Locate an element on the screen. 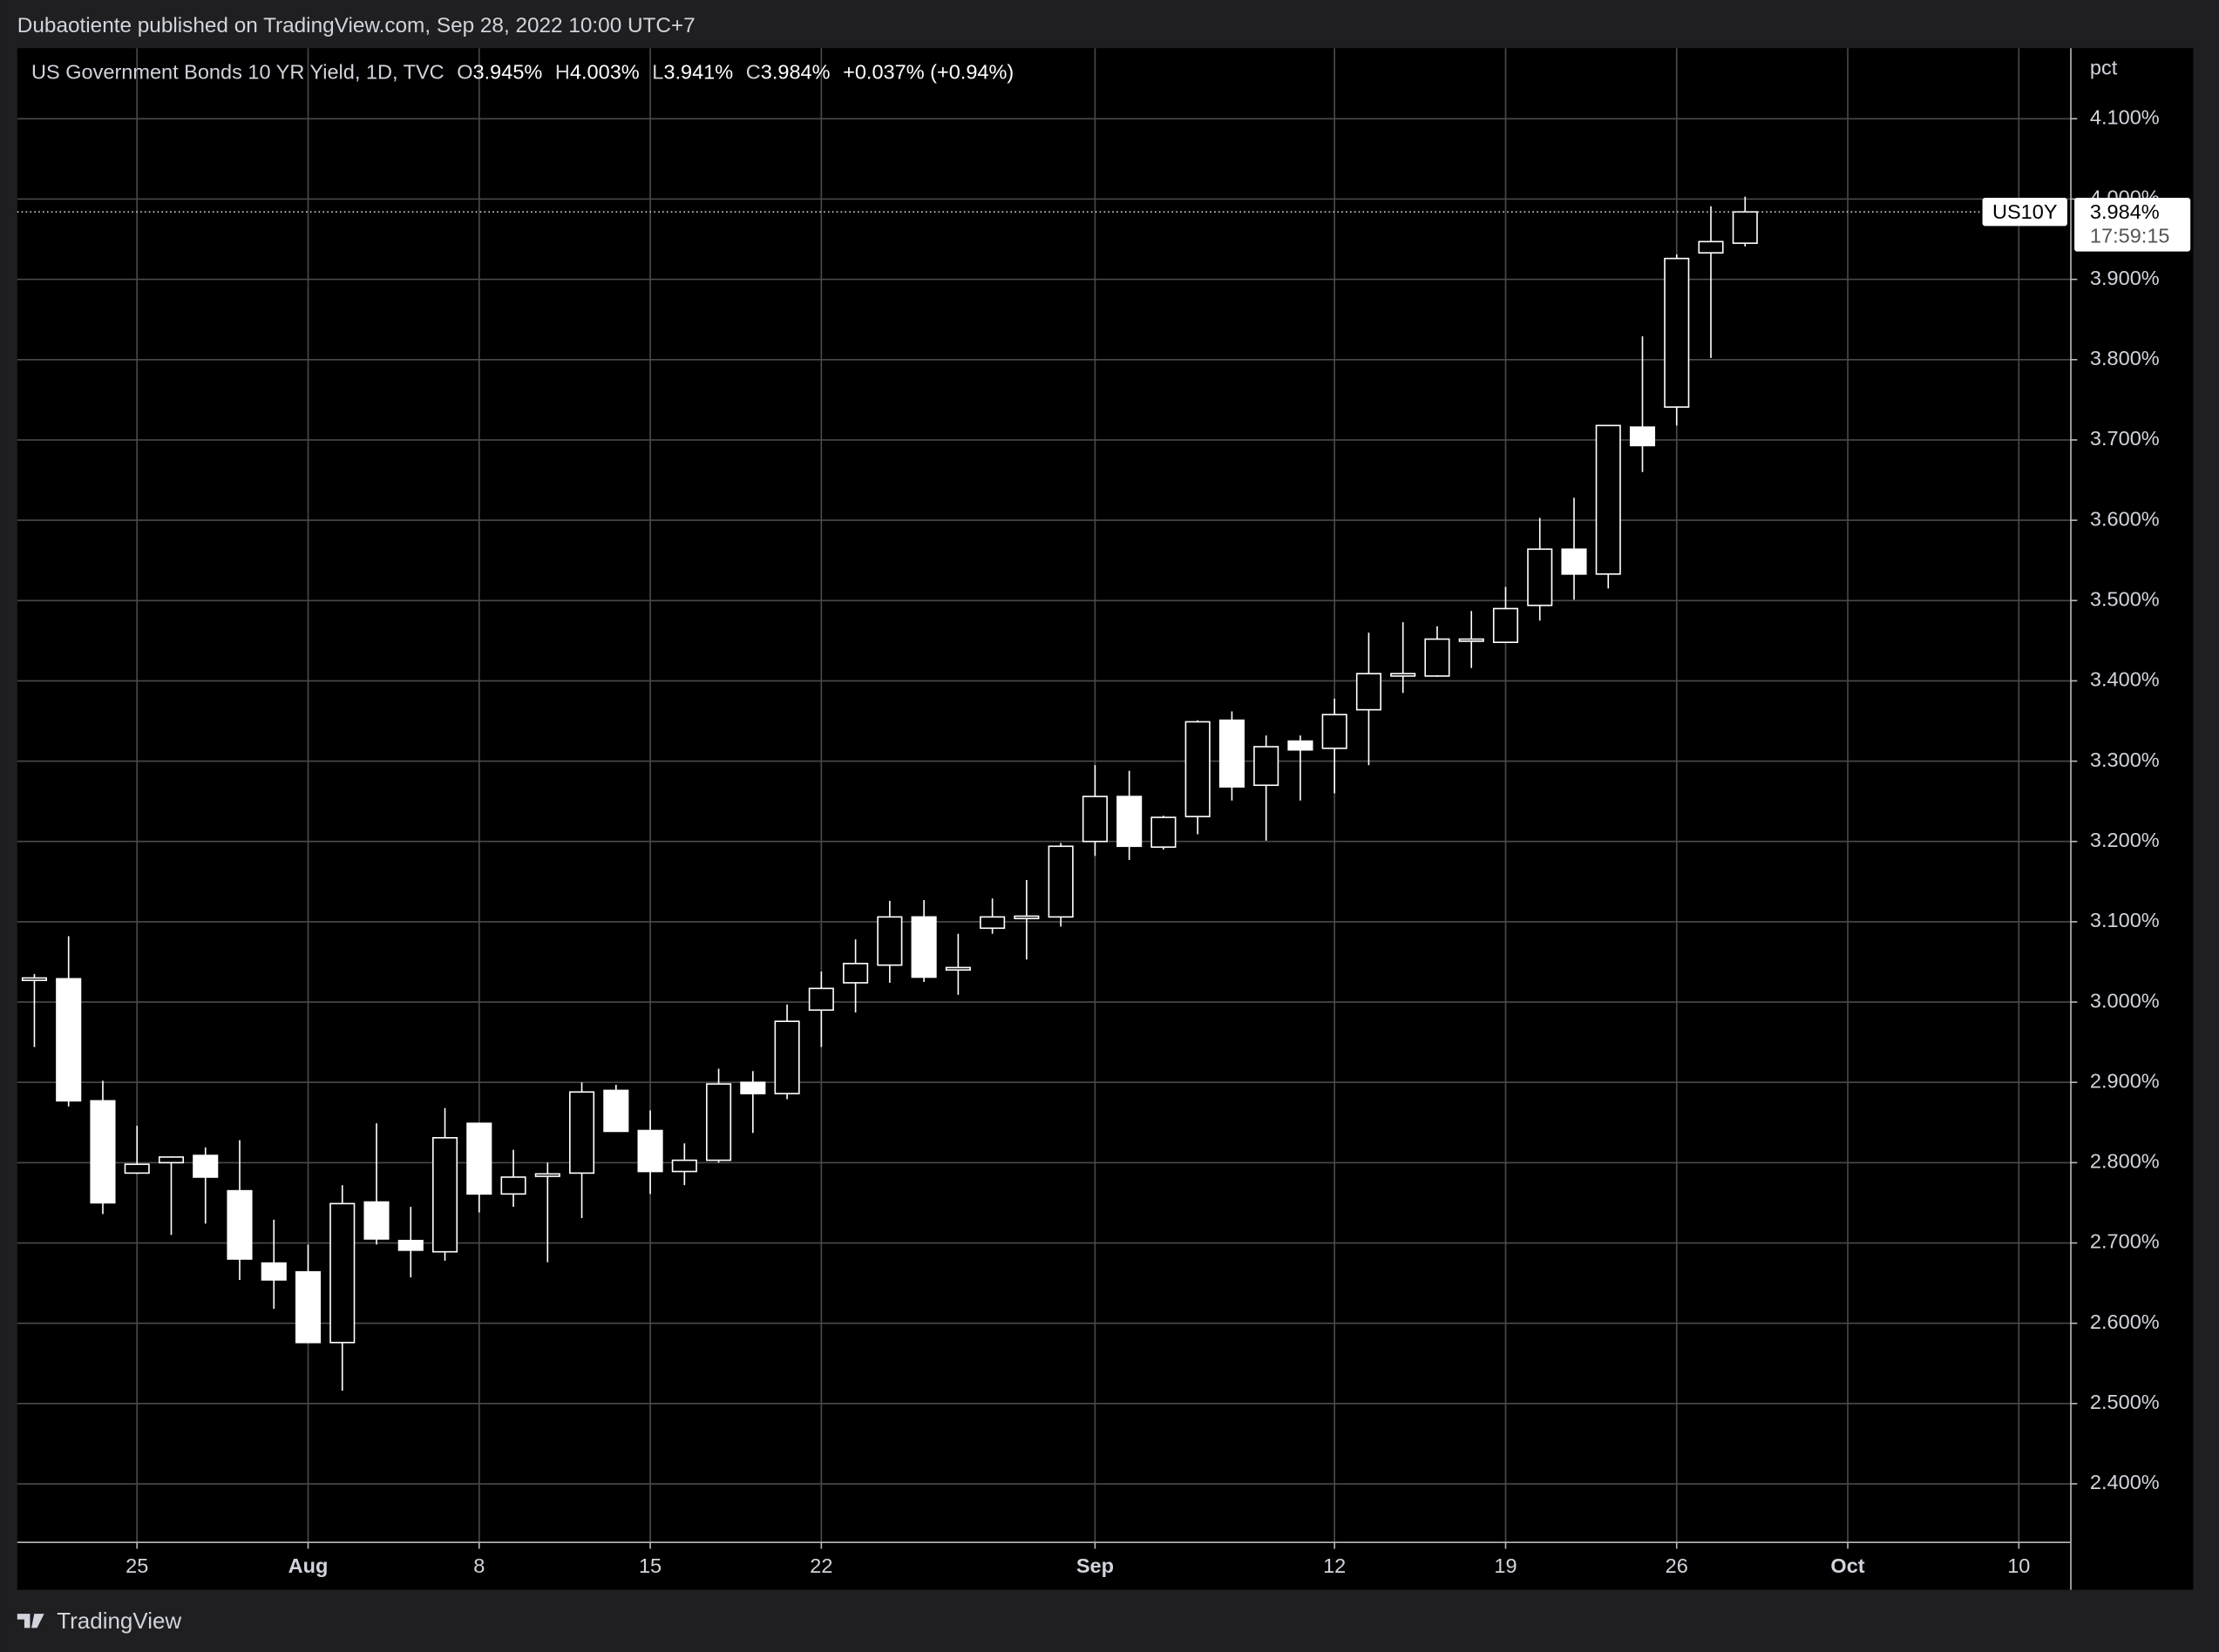 The width and height of the screenshot is (2219, 1652). x-tick-label: Oct is located at coordinates (1847, 1565).